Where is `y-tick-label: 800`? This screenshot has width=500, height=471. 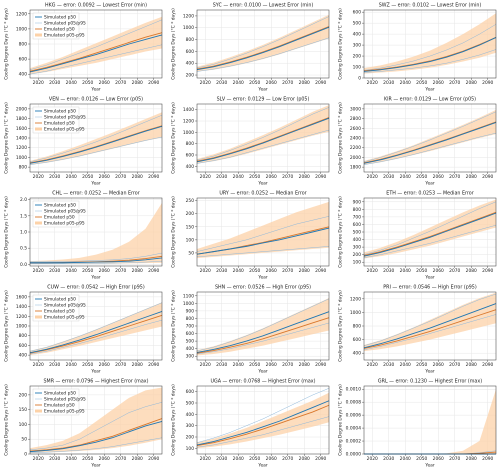
y-tick-label: 800 is located at coordinates (23, 336).